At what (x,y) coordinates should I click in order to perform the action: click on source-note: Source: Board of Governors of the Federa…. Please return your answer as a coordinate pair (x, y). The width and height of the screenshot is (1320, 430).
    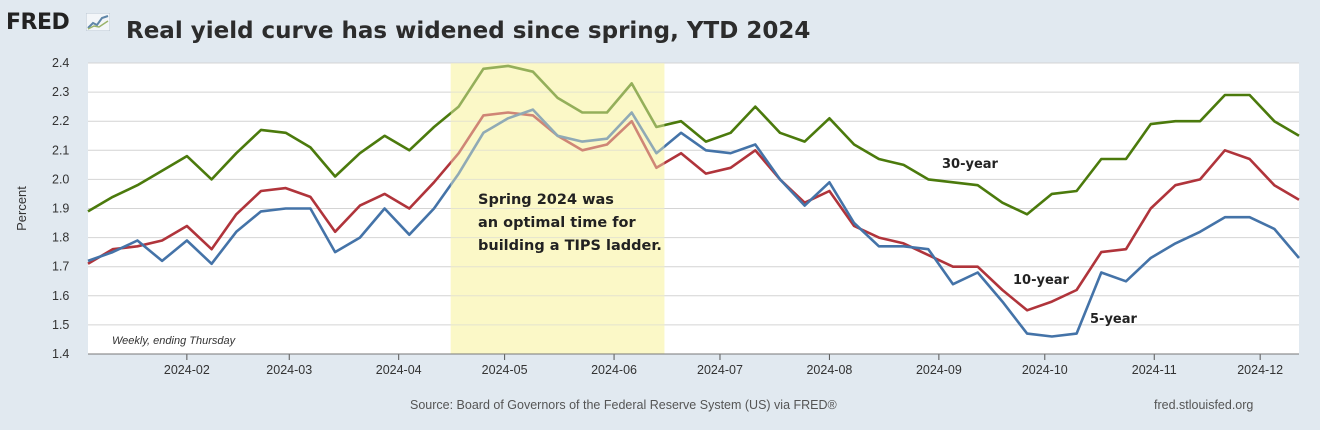
    Looking at the image, I should click on (623, 405).